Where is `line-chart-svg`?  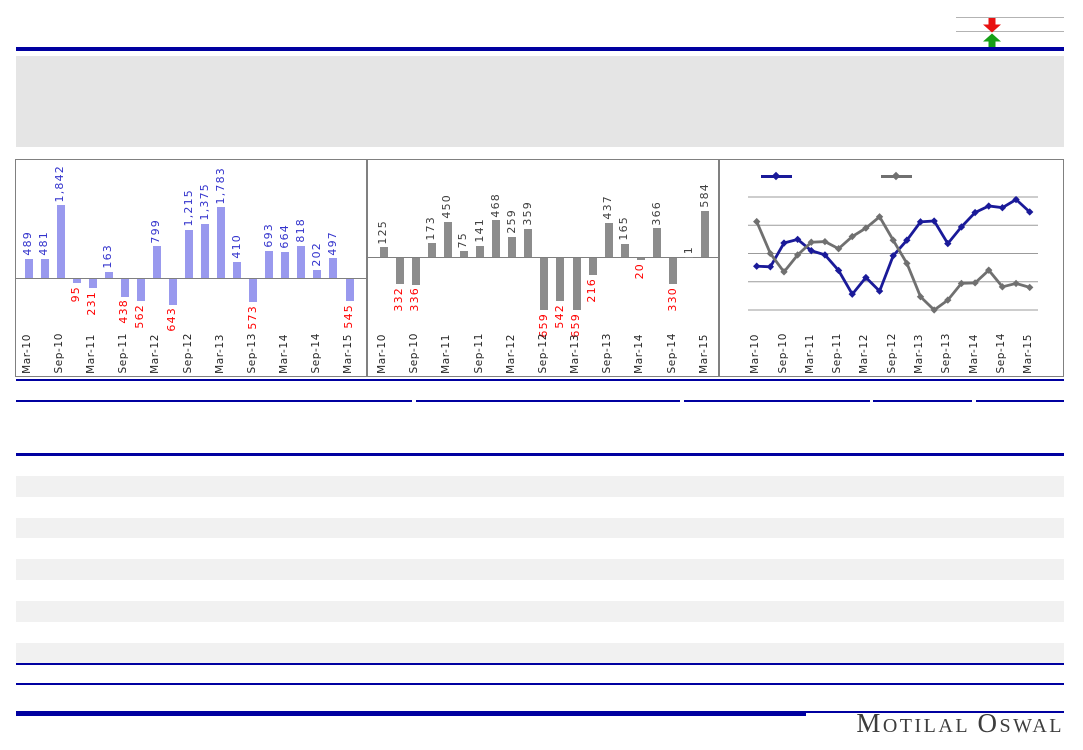
line-chart-svg is located at coordinates (893, 254).